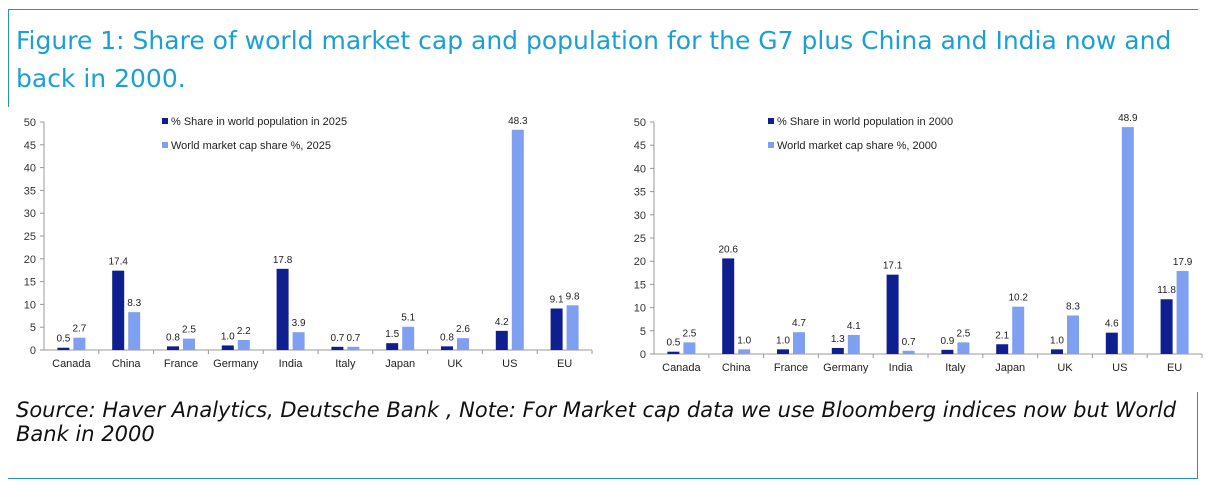  I want to click on frame-bottom-border, so click(603, 478).